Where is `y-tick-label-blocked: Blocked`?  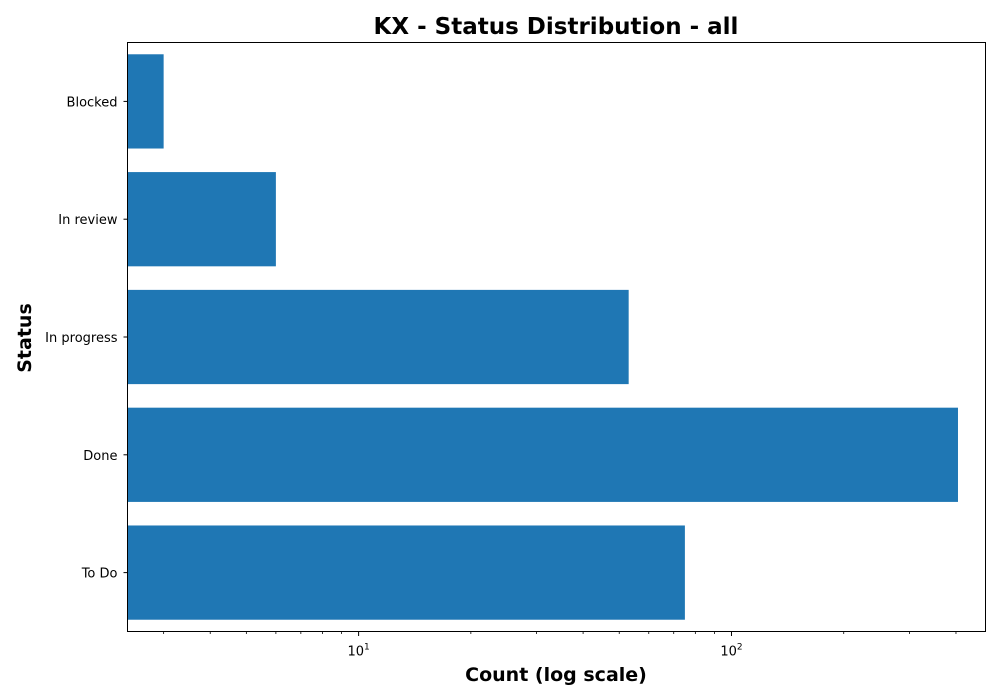 y-tick-label-blocked: Blocked is located at coordinates (92, 102).